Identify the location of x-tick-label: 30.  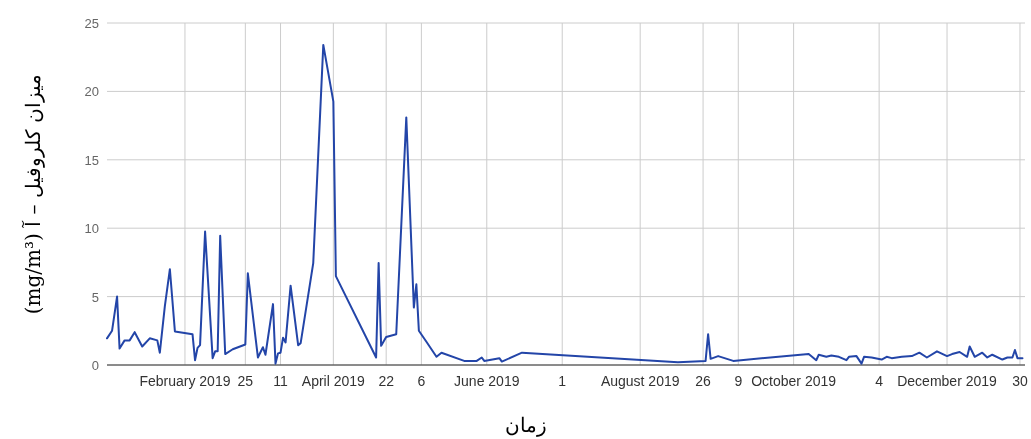
(1020, 381).